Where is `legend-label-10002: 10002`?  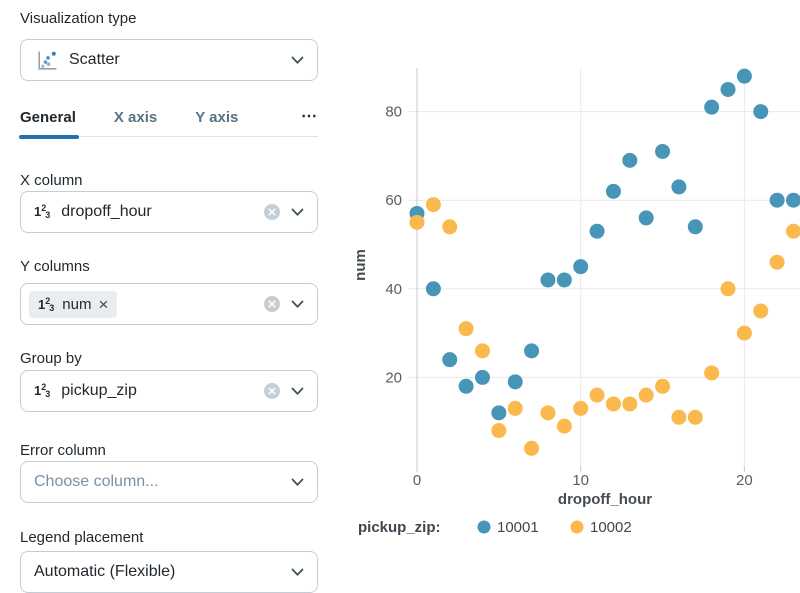 legend-label-10002: 10002 is located at coordinates (611, 527).